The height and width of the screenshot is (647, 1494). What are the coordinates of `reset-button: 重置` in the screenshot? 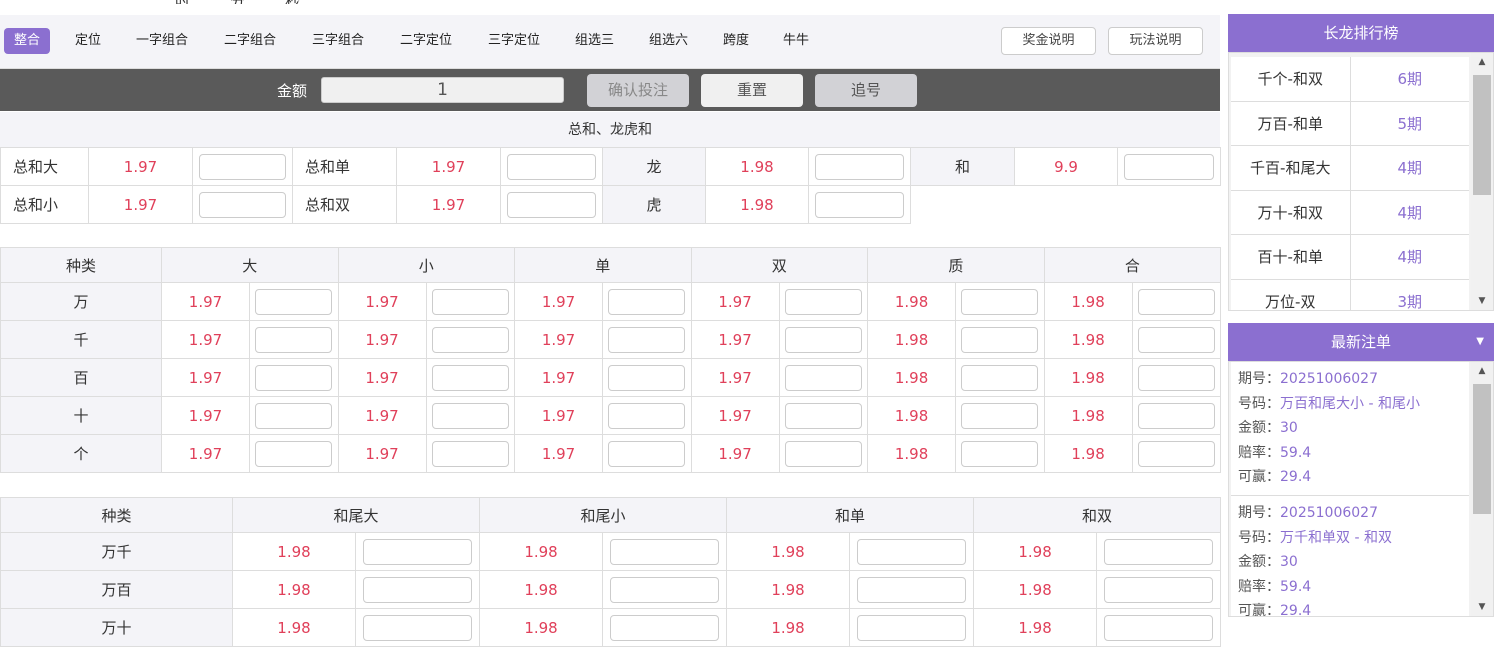 It's located at (752, 90).